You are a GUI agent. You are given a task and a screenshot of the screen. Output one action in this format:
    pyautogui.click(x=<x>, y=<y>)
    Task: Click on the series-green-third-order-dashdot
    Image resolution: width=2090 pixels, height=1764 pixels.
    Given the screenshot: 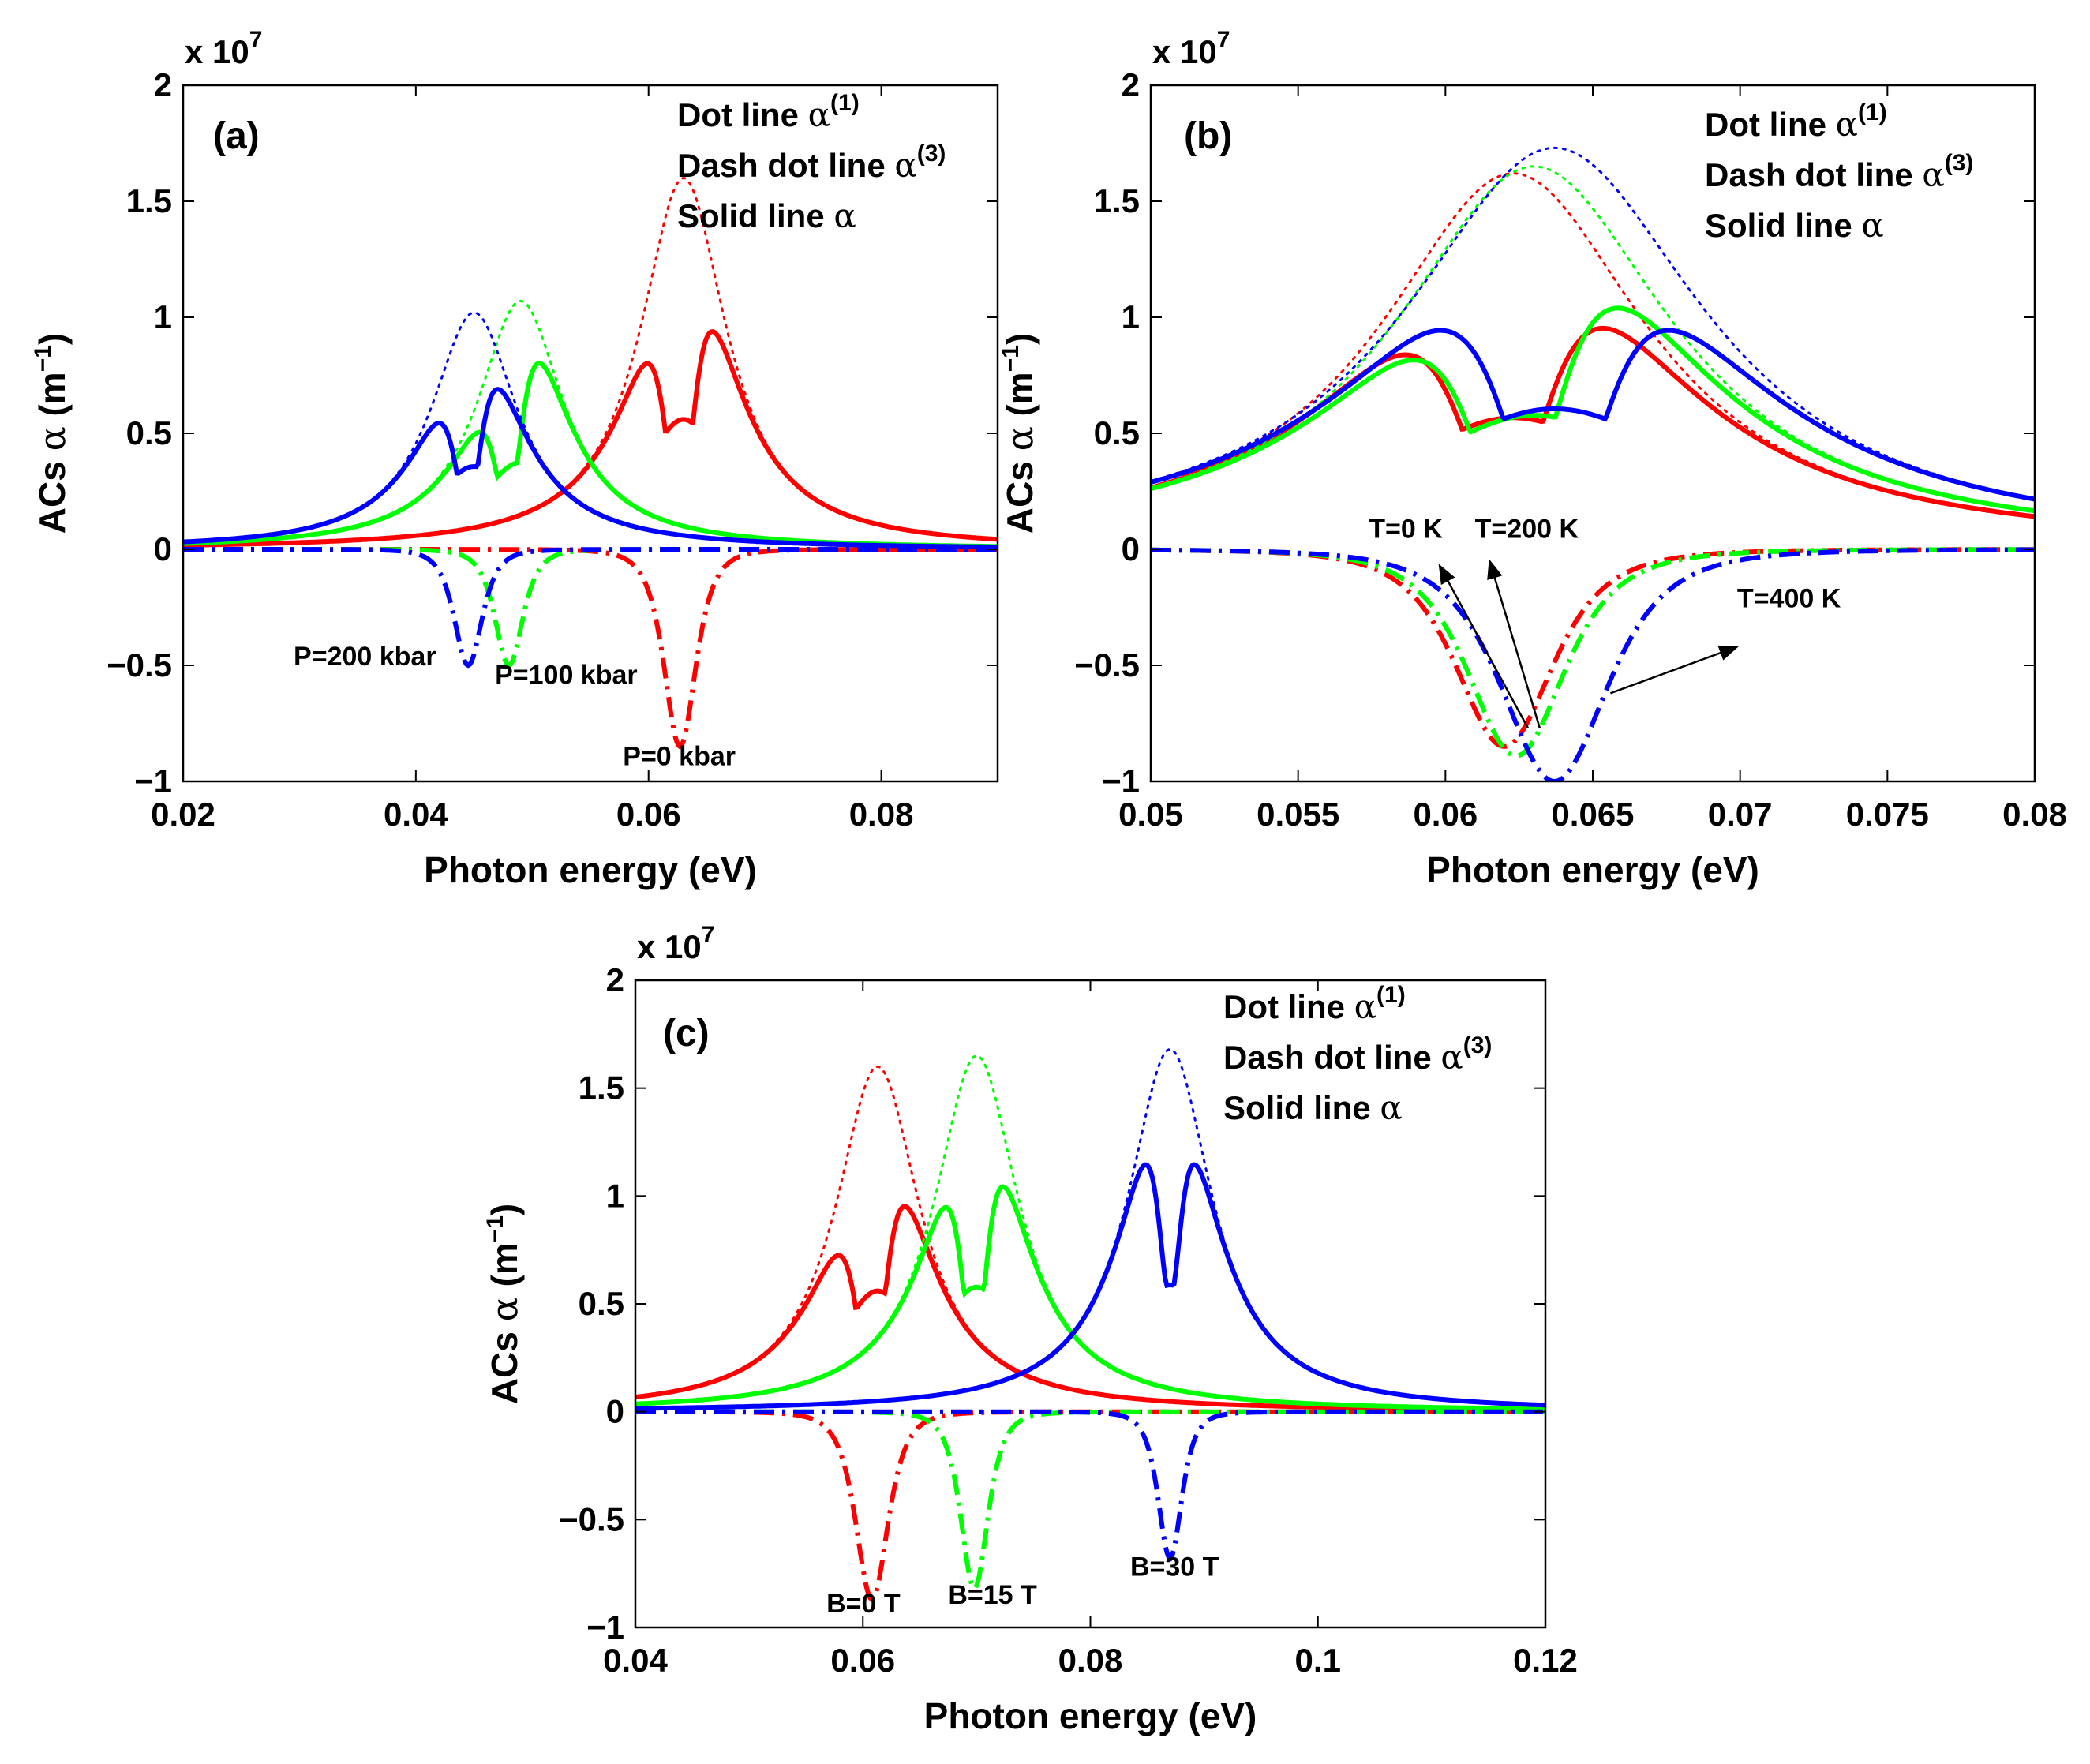 What is the action you would take?
    pyautogui.click(x=1090, y=1500)
    